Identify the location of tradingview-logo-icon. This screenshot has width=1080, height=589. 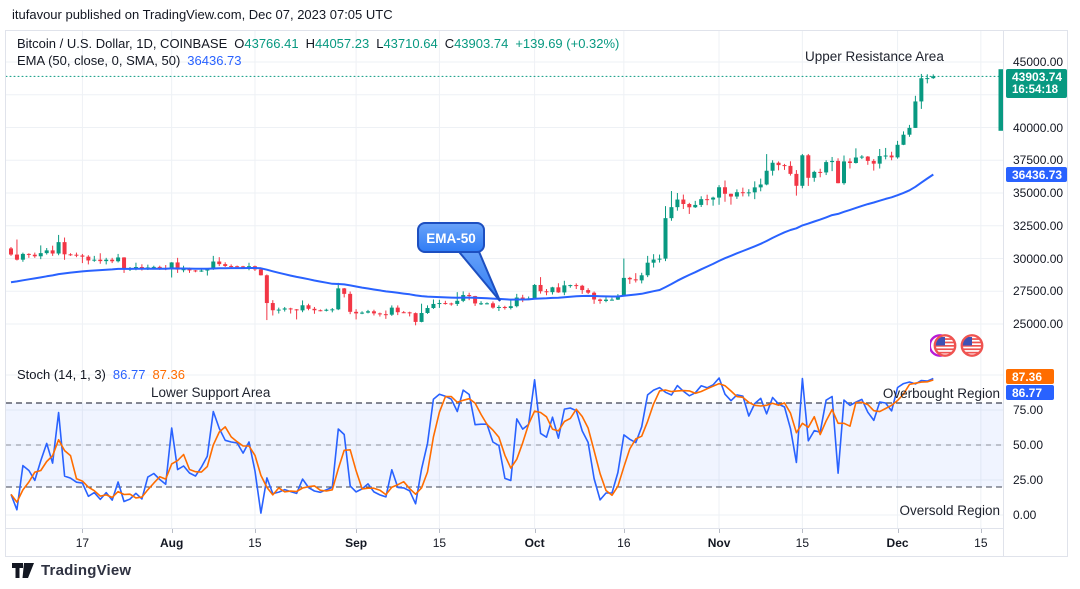
(23, 570).